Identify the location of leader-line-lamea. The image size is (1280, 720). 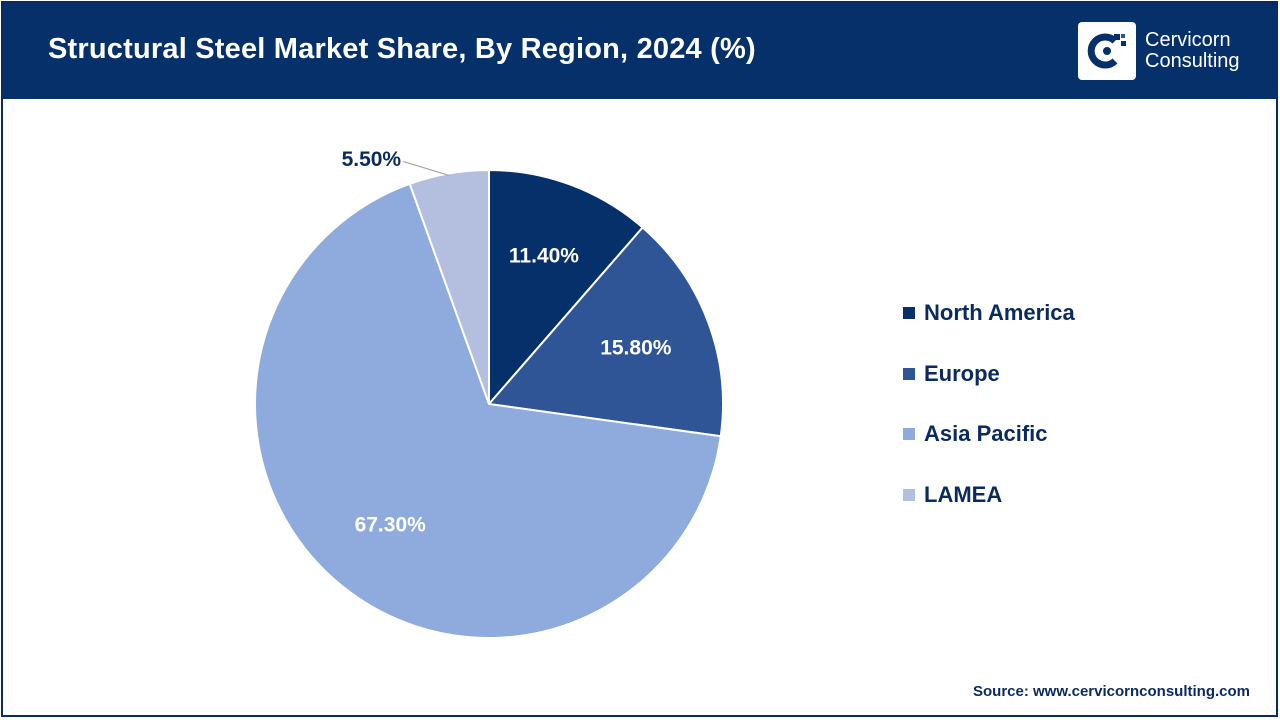
(426, 168).